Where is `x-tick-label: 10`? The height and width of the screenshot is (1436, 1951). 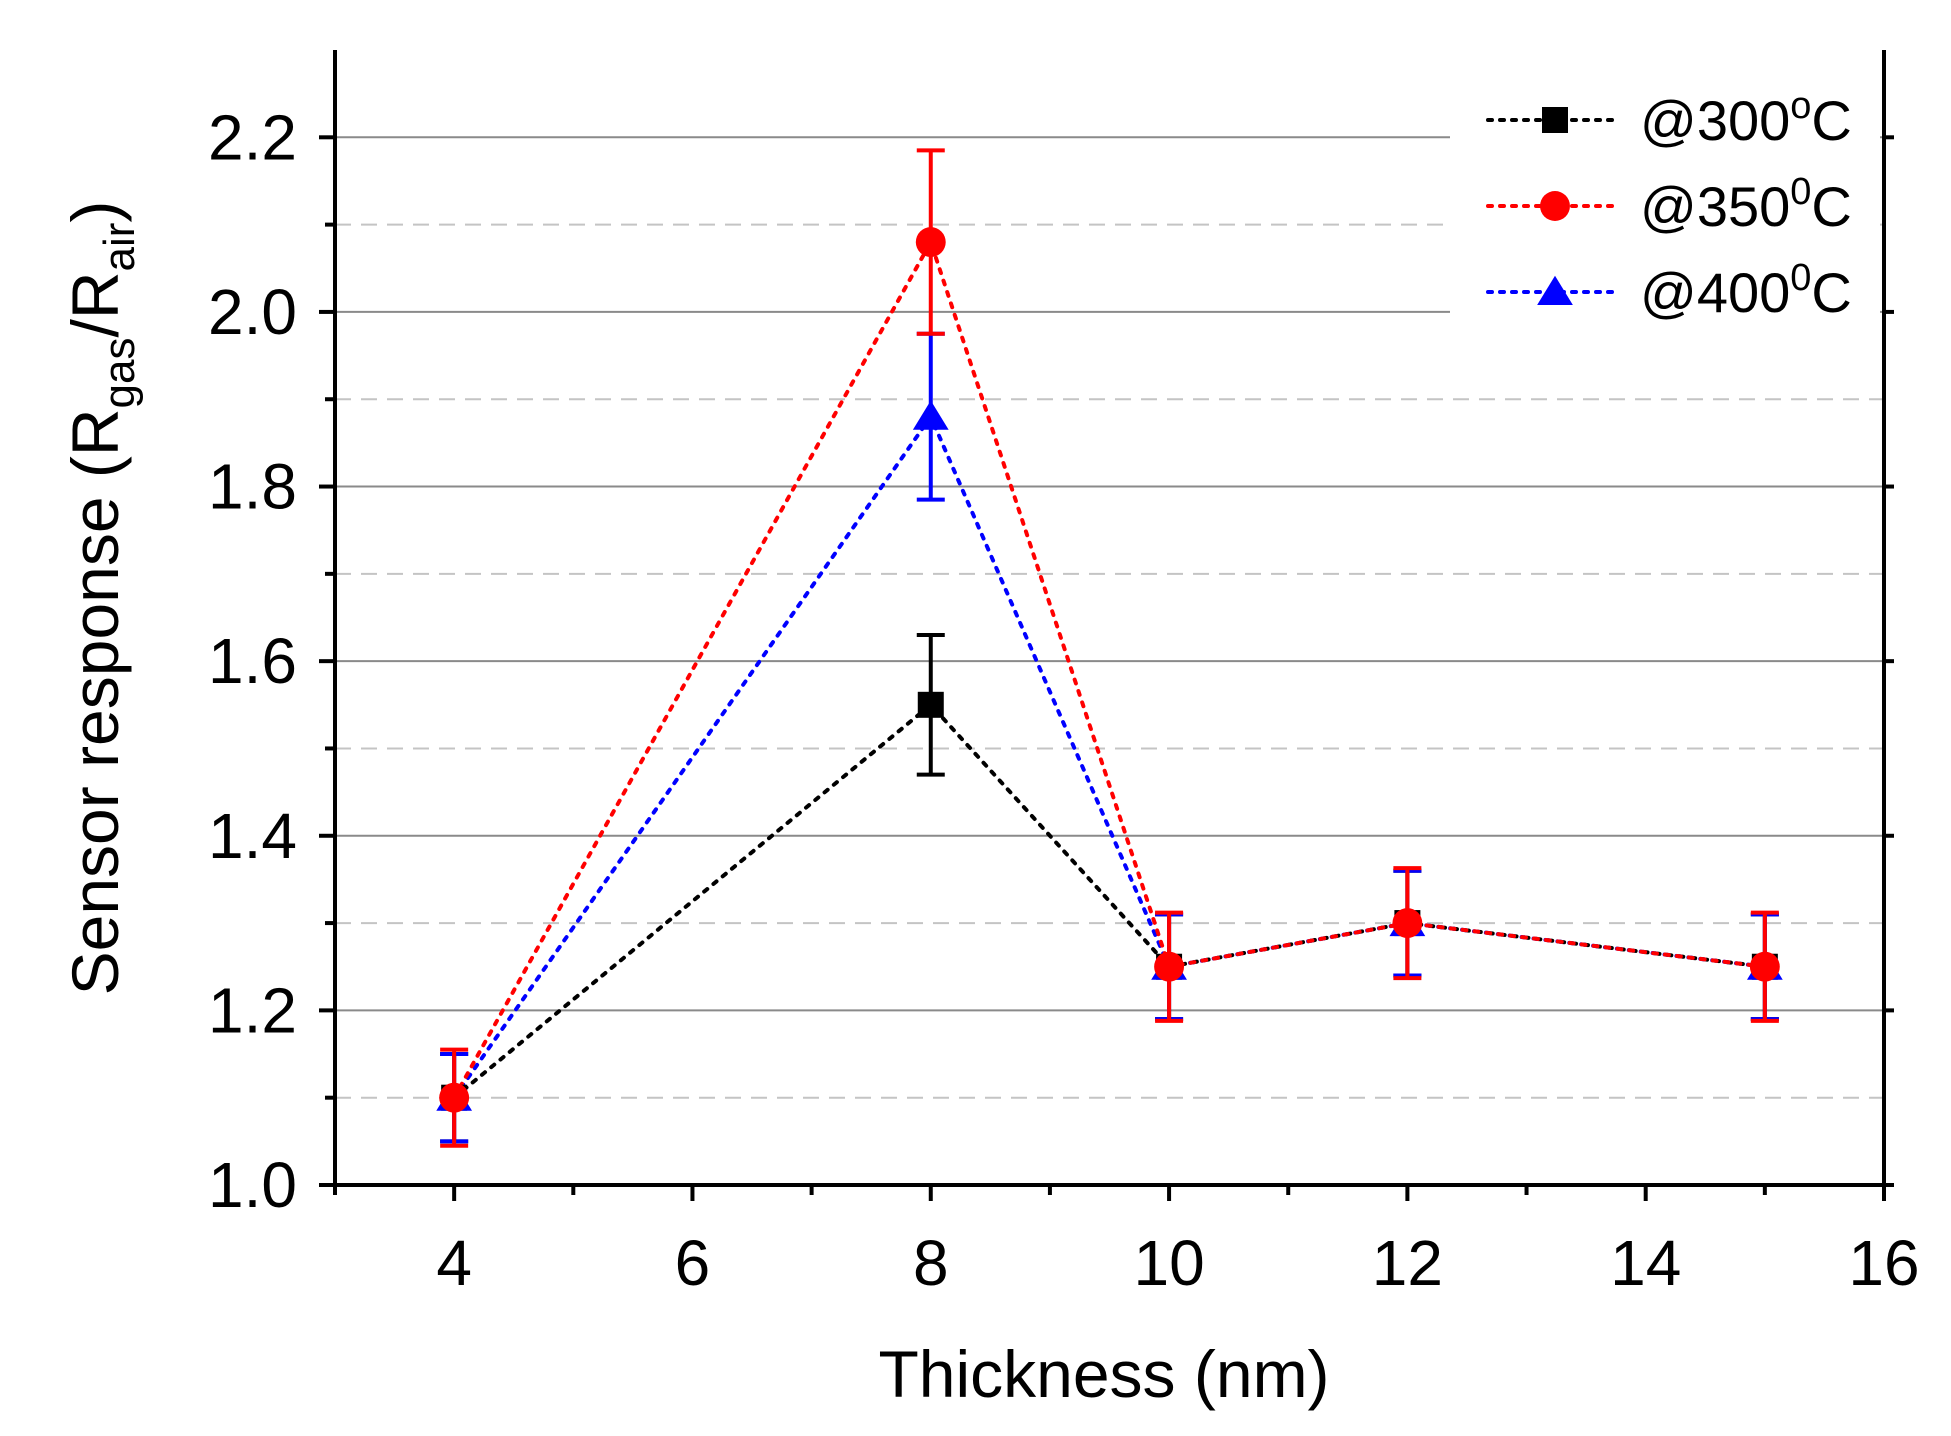
x-tick-label: 10 is located at coordinates (1168, 1263).